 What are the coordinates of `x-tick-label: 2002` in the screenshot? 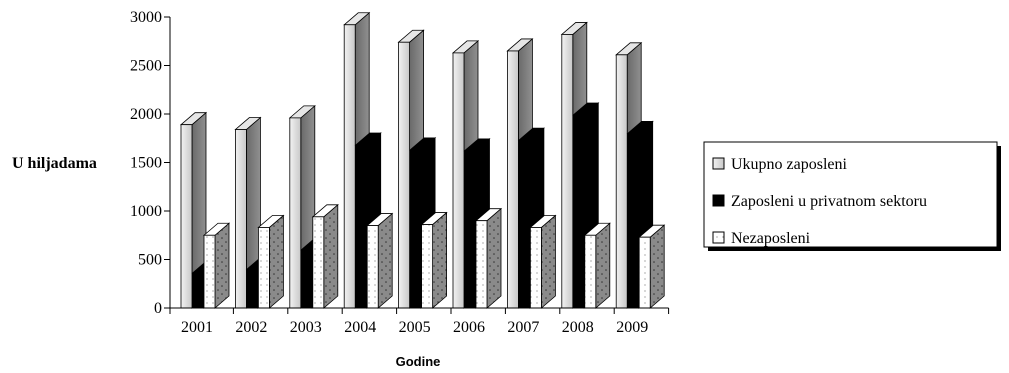 It's located at (251, 327).